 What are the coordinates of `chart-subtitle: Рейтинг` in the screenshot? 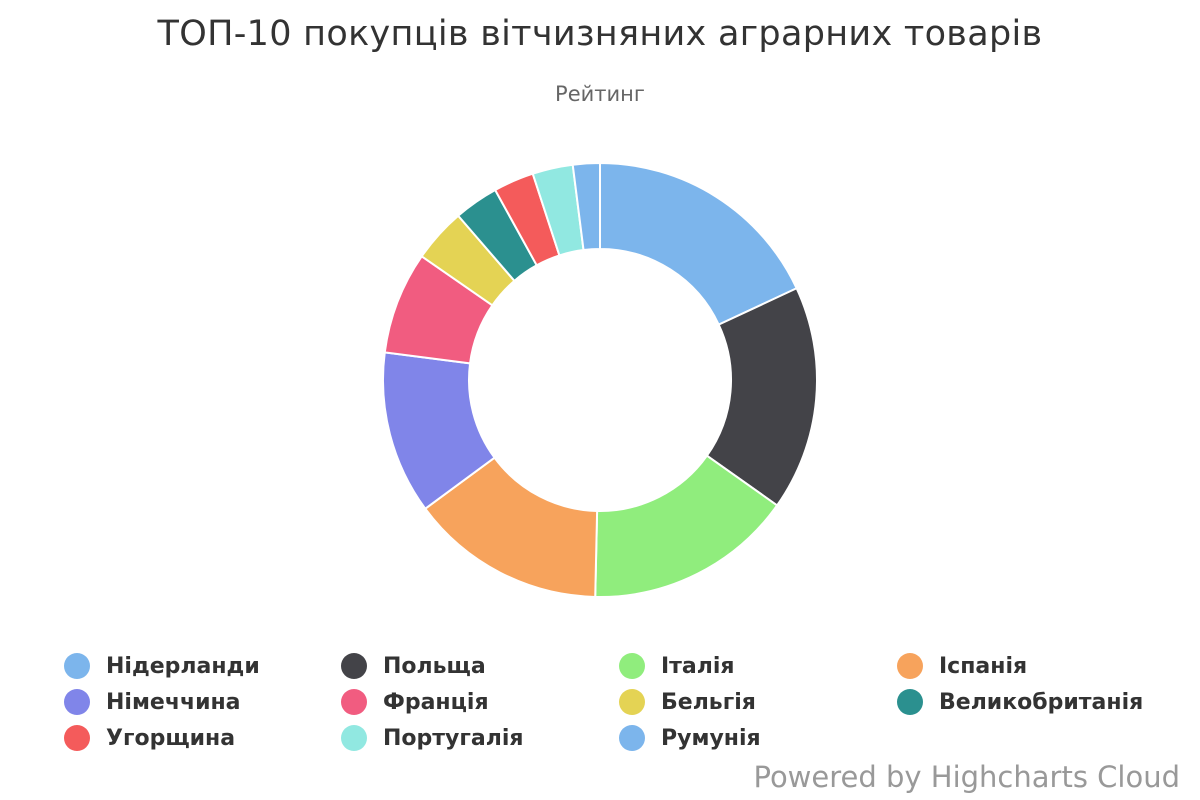 It's located at (600, 94).